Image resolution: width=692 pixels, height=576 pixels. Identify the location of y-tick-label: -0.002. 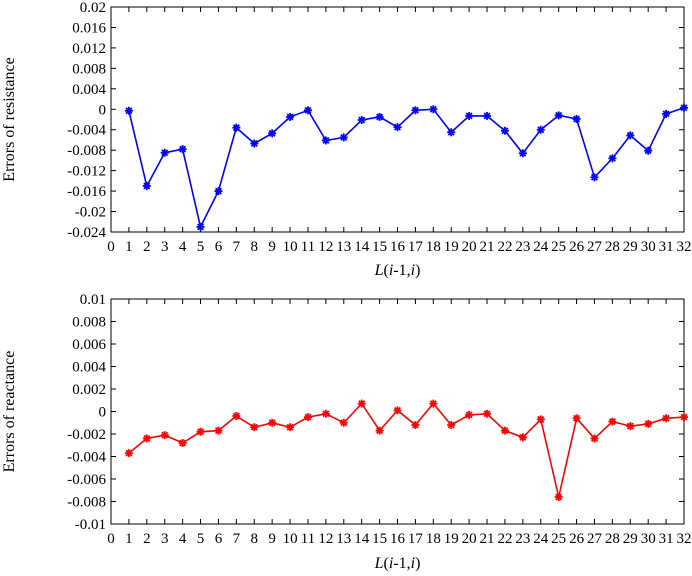
(86, 435).